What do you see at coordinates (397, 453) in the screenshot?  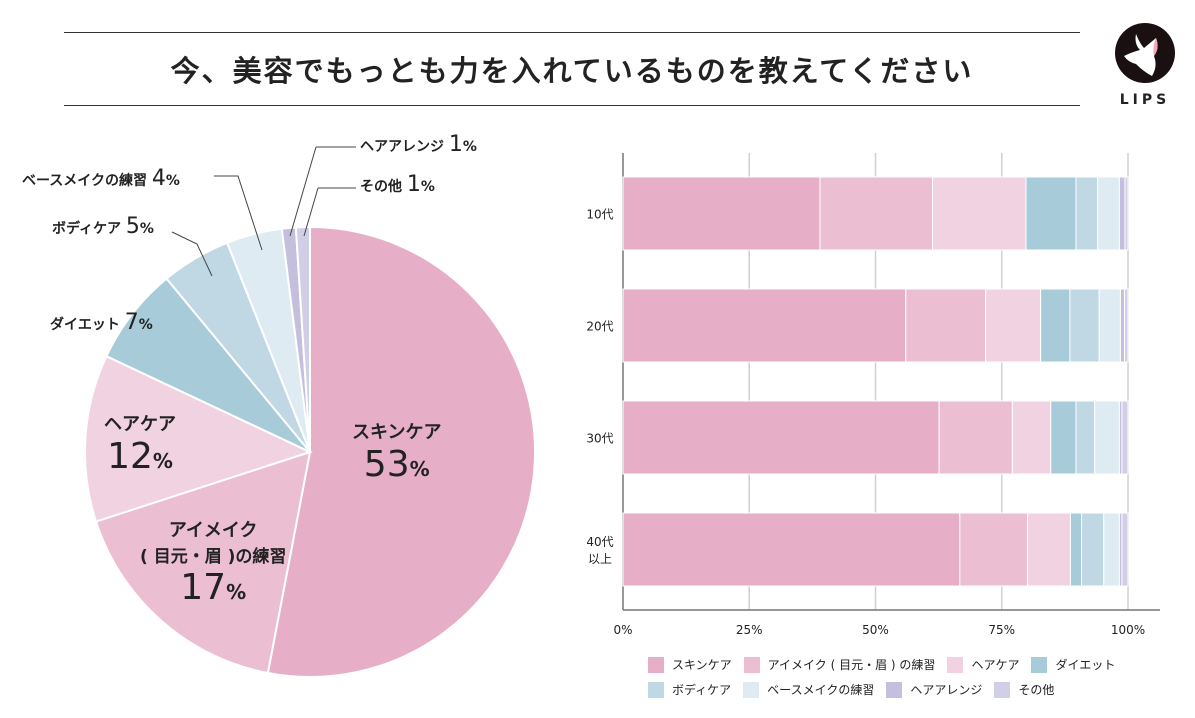 I see `label-skincare: スキンケア 53%` at bounding box center [397, 453].